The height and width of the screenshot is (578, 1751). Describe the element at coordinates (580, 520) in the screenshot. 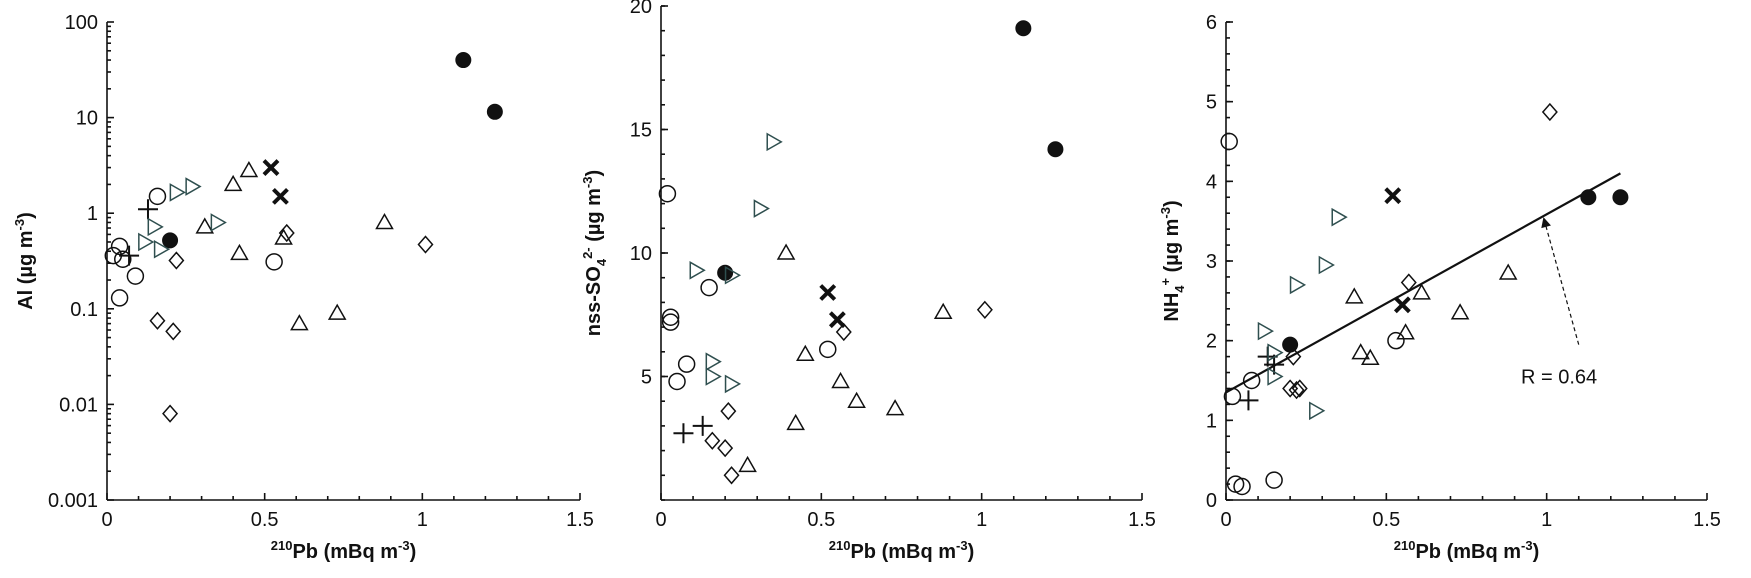

I see `x-tick-label: 1.5` at that location.